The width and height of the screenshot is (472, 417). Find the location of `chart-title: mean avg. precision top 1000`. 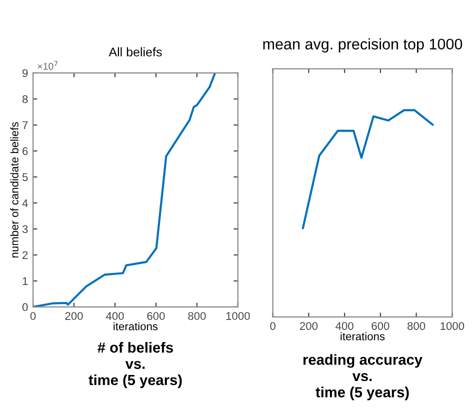

chart-title: mean avg. precision top 1000 is located at coordinates (362, 45).